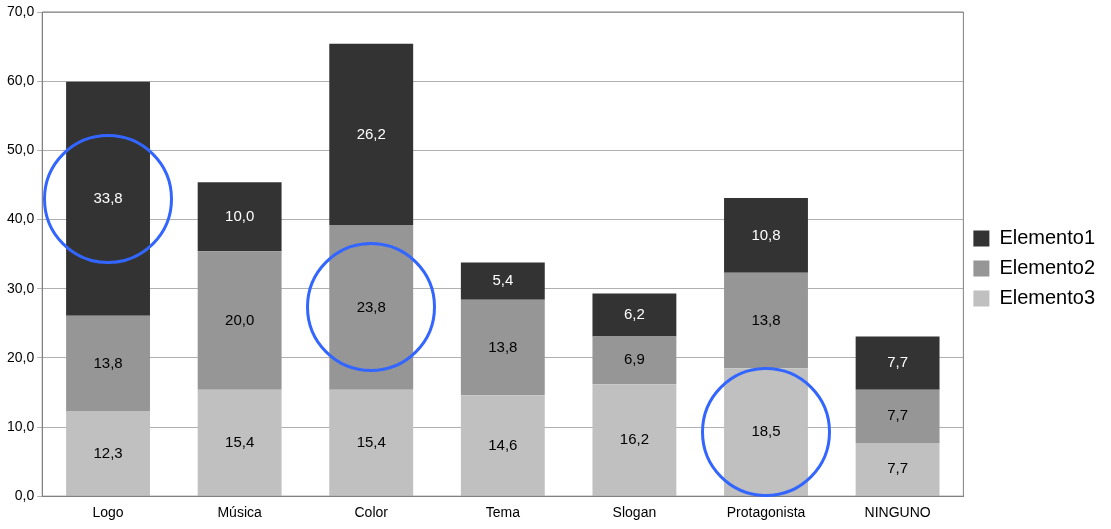 Image resolution: width=1111 pixels, height=529 pixels. I want to click on y-tick-label: 20,0, so click(21, 356).